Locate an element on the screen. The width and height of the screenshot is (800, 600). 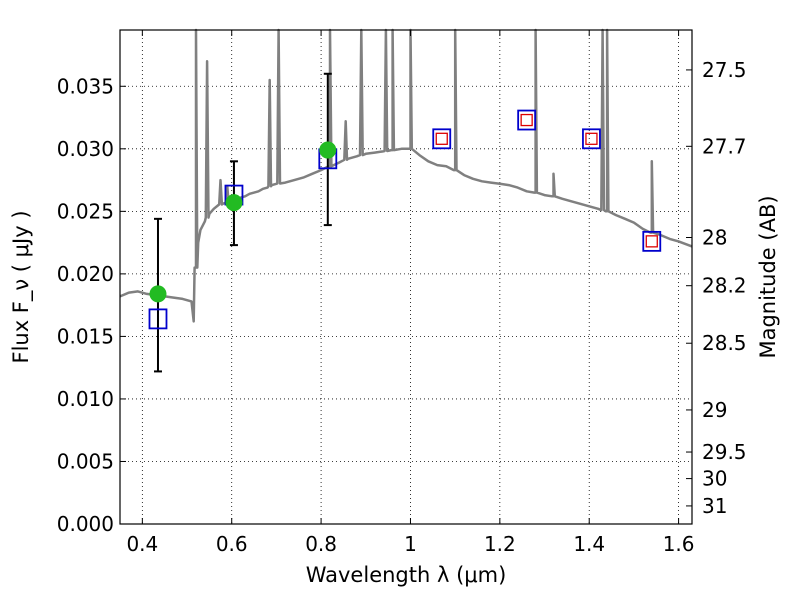
y-tick-label: 0.030 is located at coordinates (85, 149).